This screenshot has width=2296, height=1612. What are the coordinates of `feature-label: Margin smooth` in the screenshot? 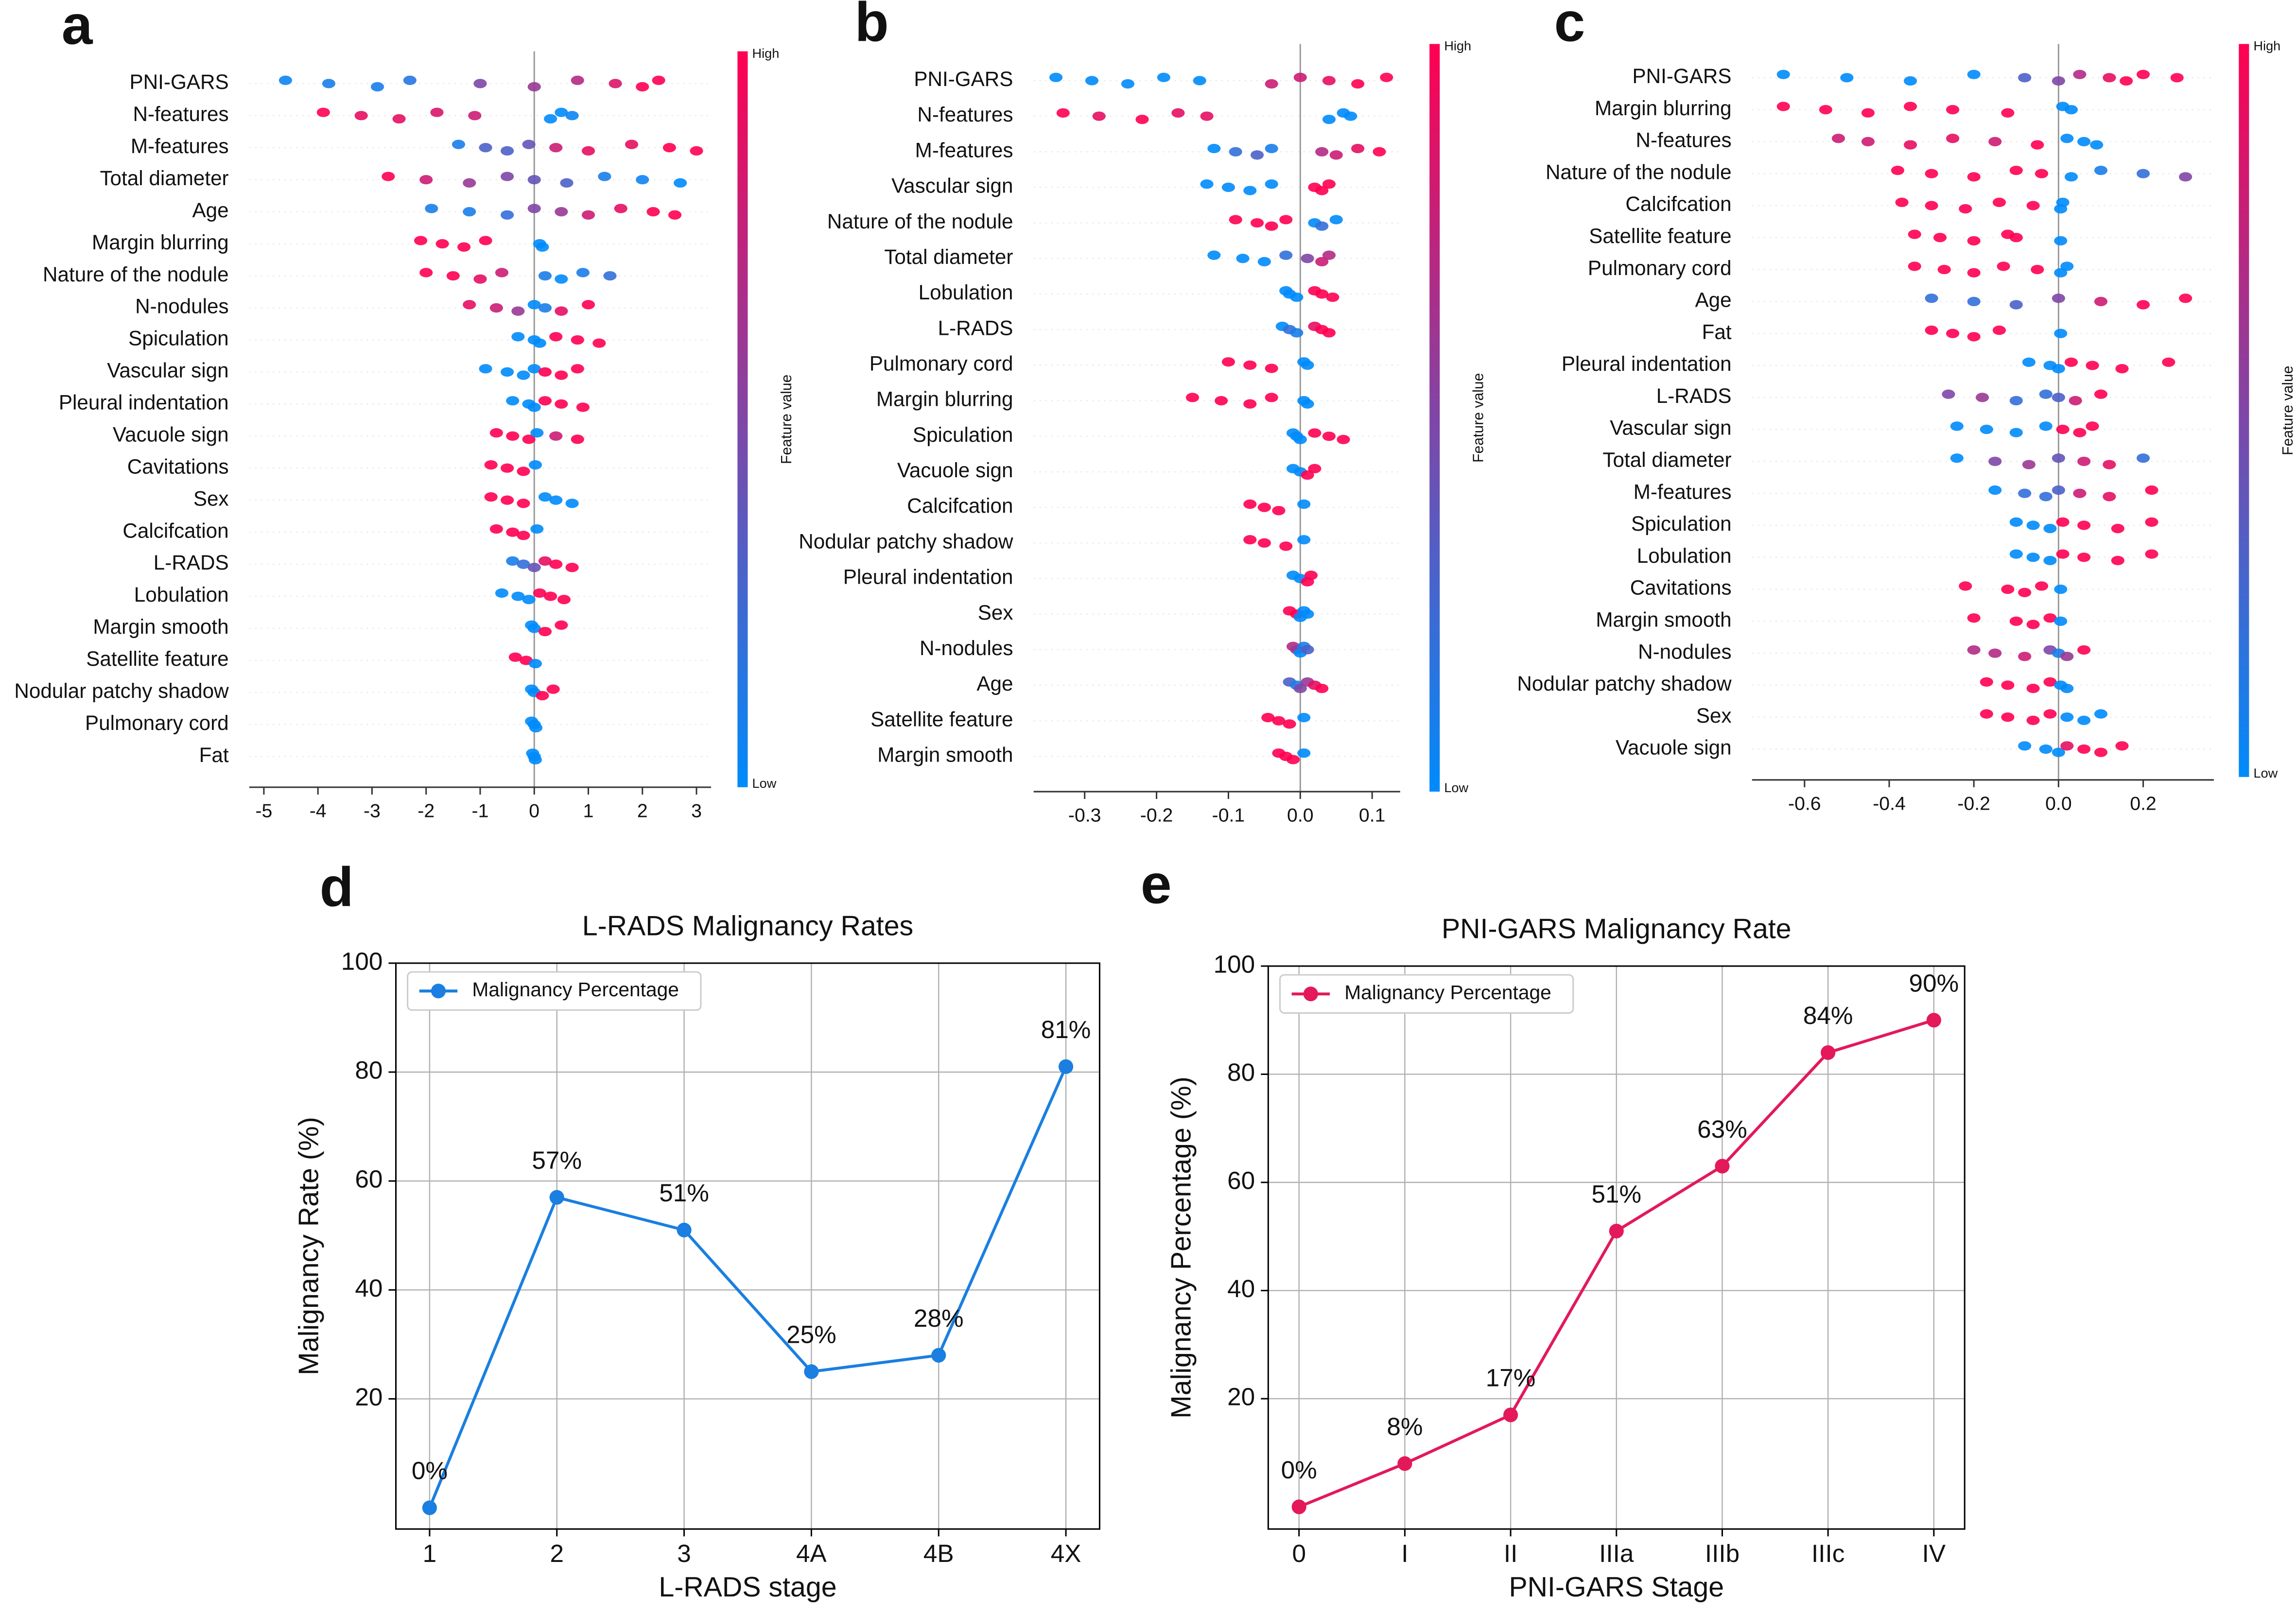 It's located at (1663, 619).